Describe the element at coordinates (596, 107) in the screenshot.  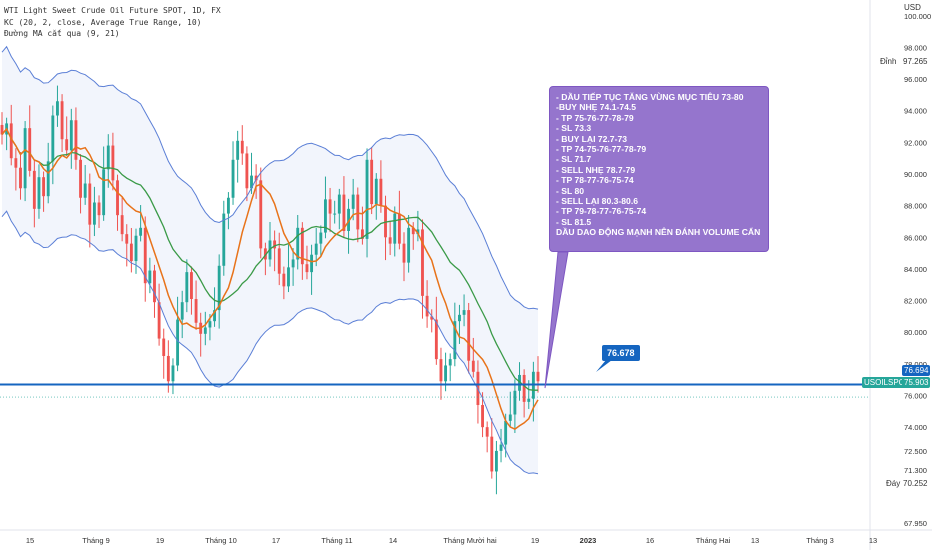
I see `callout-line: -BUY NHẸ 74.1-74.5` at that location.